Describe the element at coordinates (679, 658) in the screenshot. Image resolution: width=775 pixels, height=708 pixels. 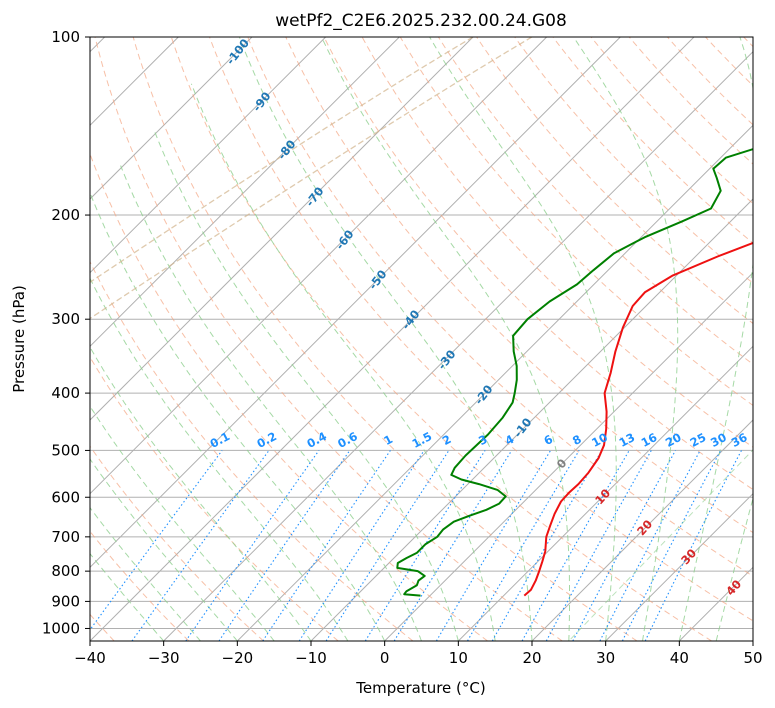
I see `x-tick-label: 40` at that location.